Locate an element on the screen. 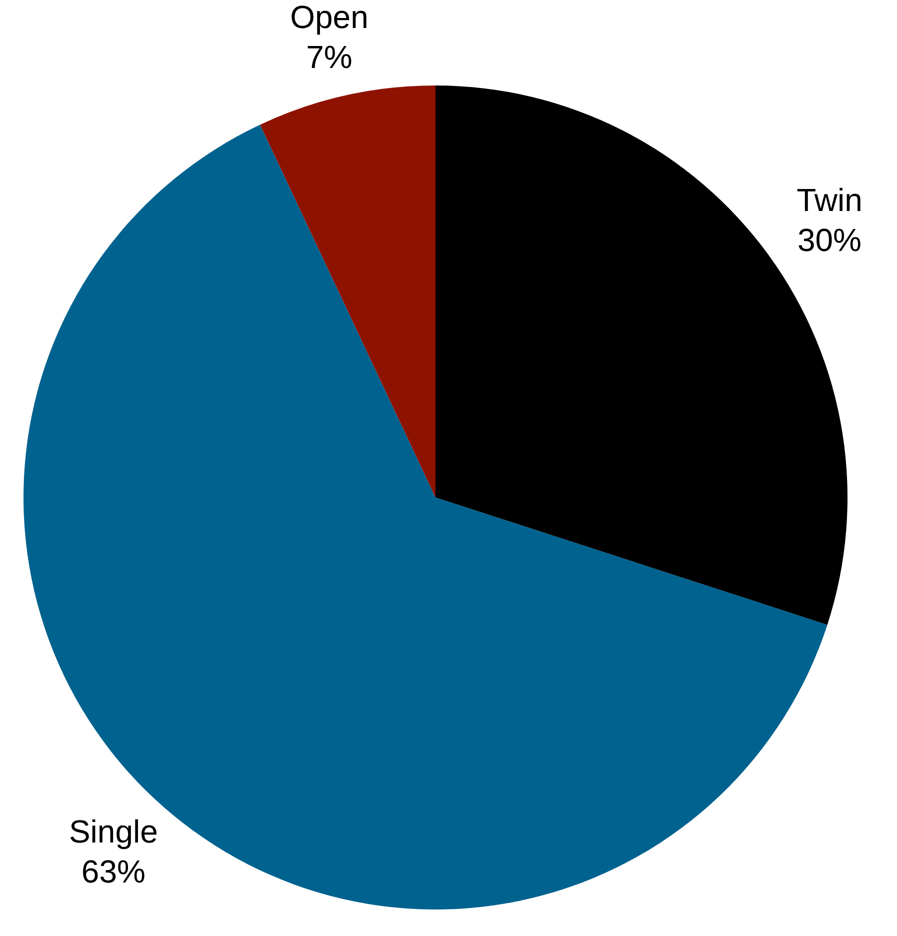  data-label: 7% is located at coordinates (329, 56).